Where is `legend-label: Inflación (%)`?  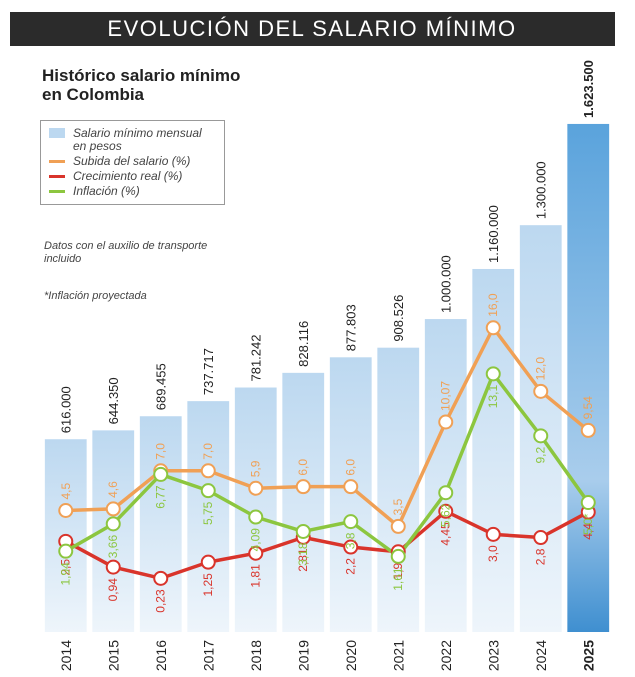 legend-label: Inflación (%) is located at coordinates (106, 191).